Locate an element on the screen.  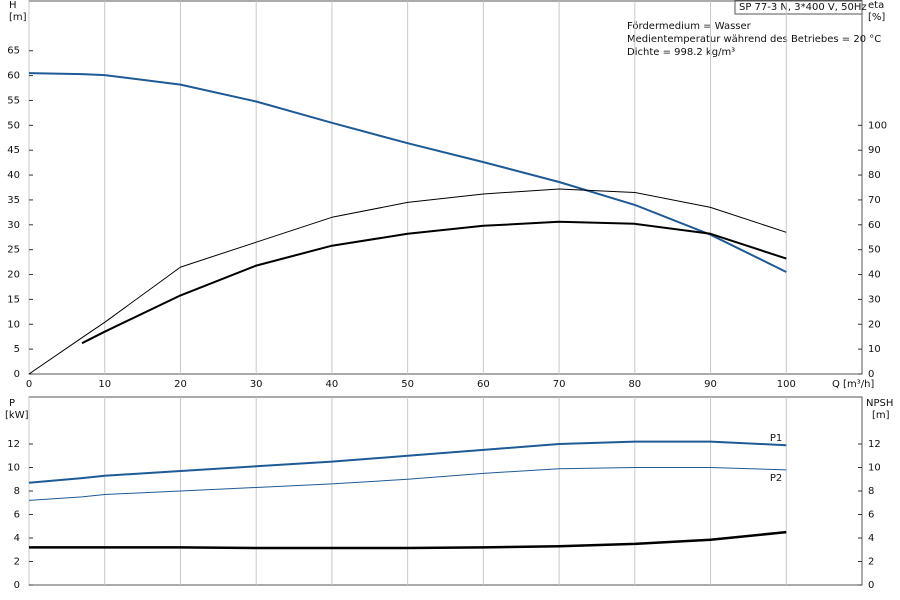
y-tick-label: 65 is located at coordinates (13, 51).